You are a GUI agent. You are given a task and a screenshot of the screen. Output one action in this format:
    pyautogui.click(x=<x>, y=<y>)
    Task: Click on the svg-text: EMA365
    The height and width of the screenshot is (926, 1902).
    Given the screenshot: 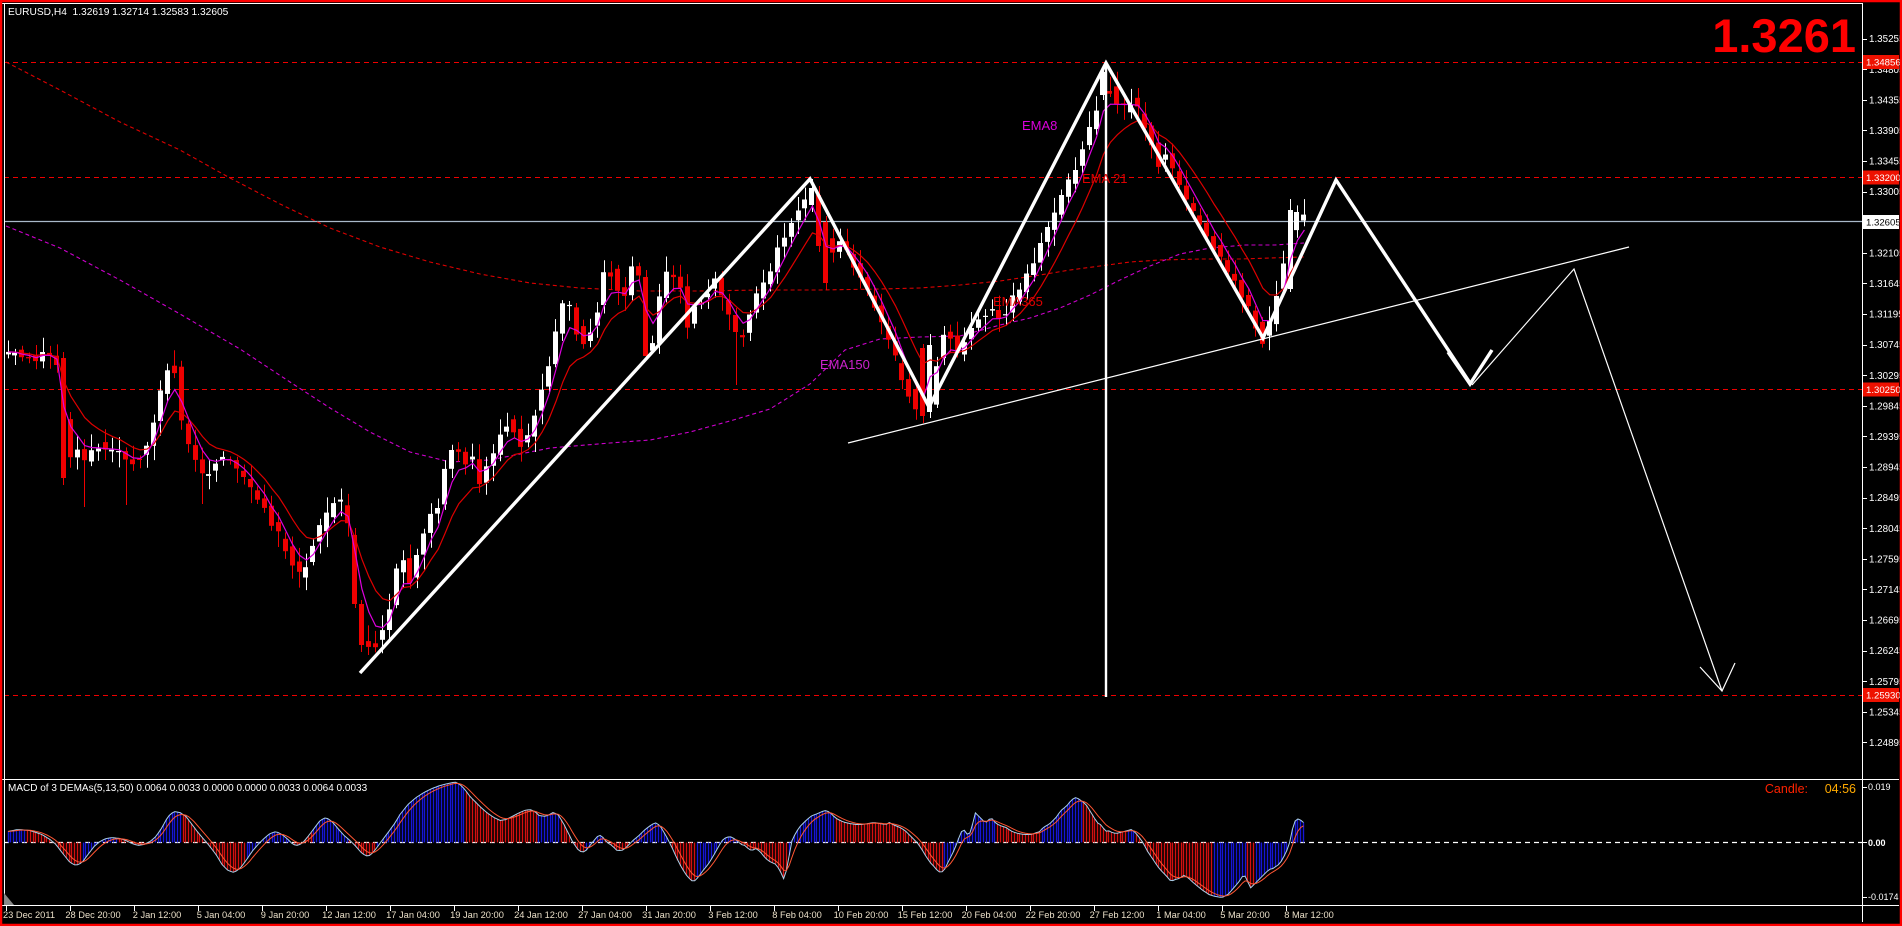 What is the action you would take?
    pyautogui.click(x=1018, y=301)
    